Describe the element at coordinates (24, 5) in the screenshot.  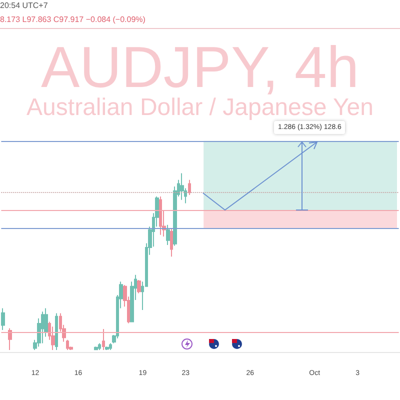
I see `text: 20:54 UTC+7` at that location.